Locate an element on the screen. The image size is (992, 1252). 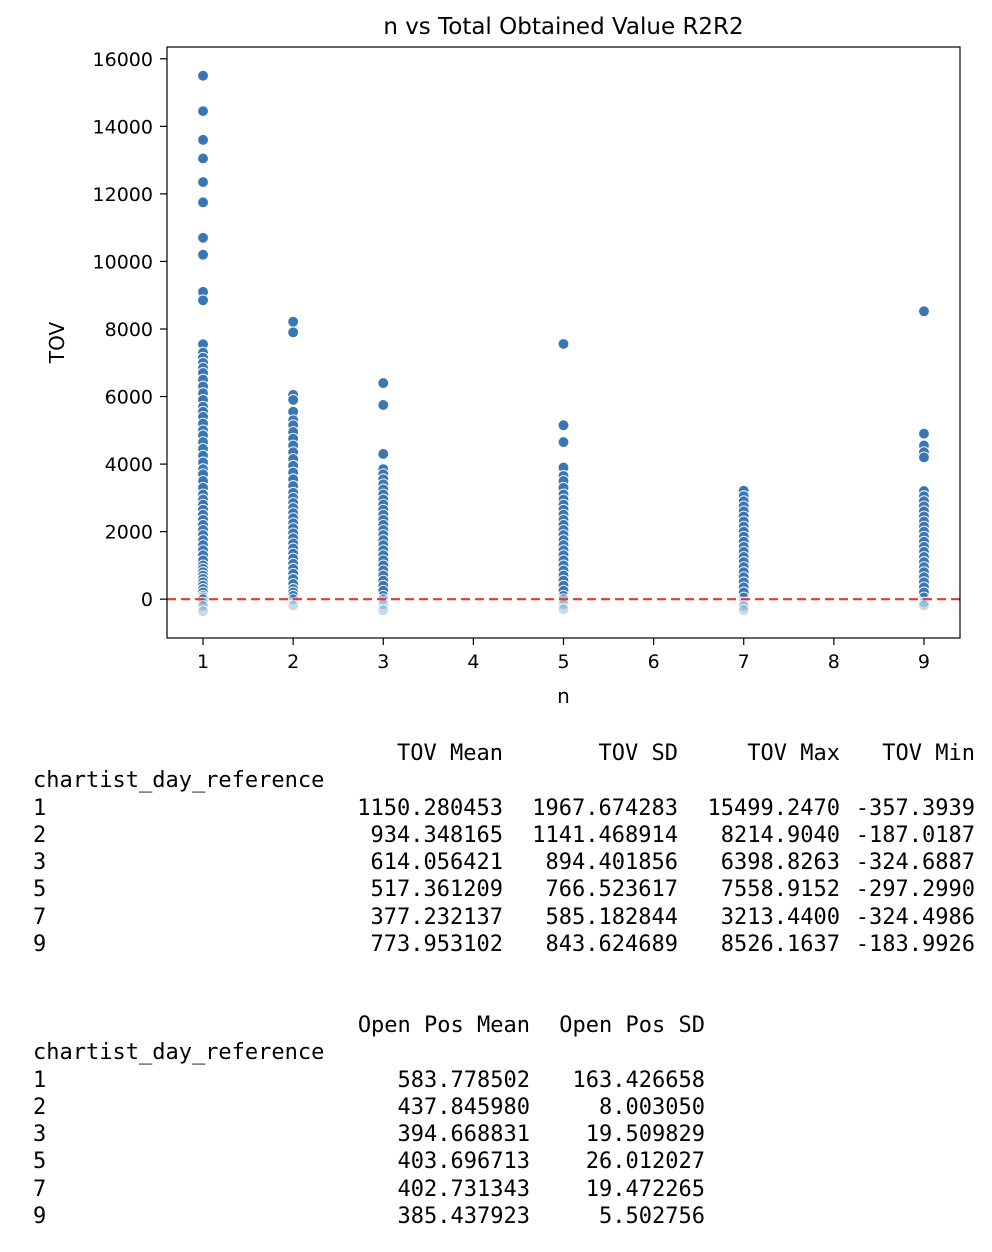
column-header: Open Pos Mean is located at coordinates (443, 1025).